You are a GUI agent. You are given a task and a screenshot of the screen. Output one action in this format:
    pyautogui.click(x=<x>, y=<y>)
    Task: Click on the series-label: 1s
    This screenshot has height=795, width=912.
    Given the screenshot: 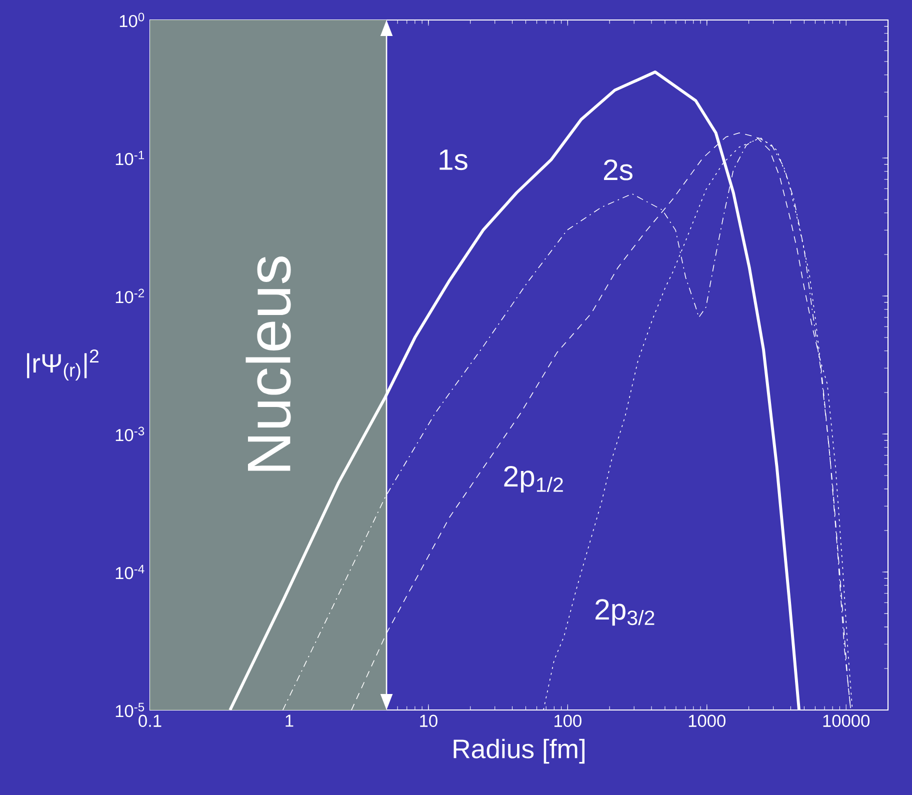 What is the action you would take?
    pyautogui.click(x=454, y=160)
    